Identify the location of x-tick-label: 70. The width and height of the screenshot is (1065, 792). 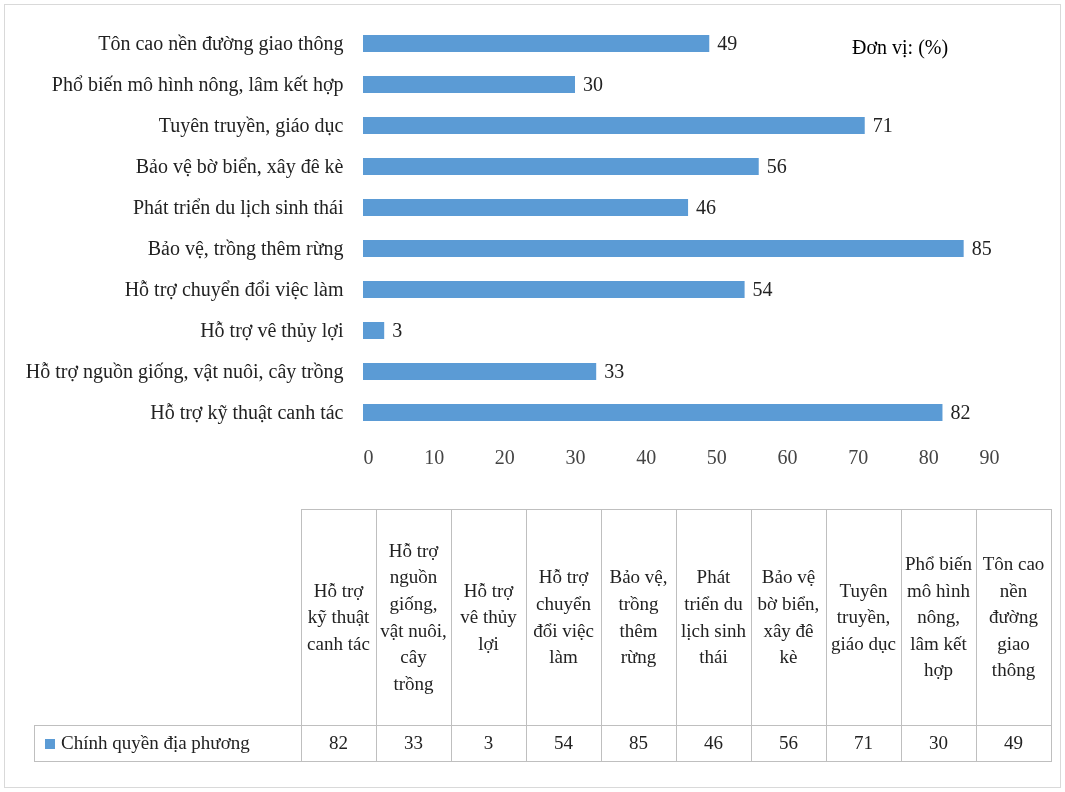
(858, 456).